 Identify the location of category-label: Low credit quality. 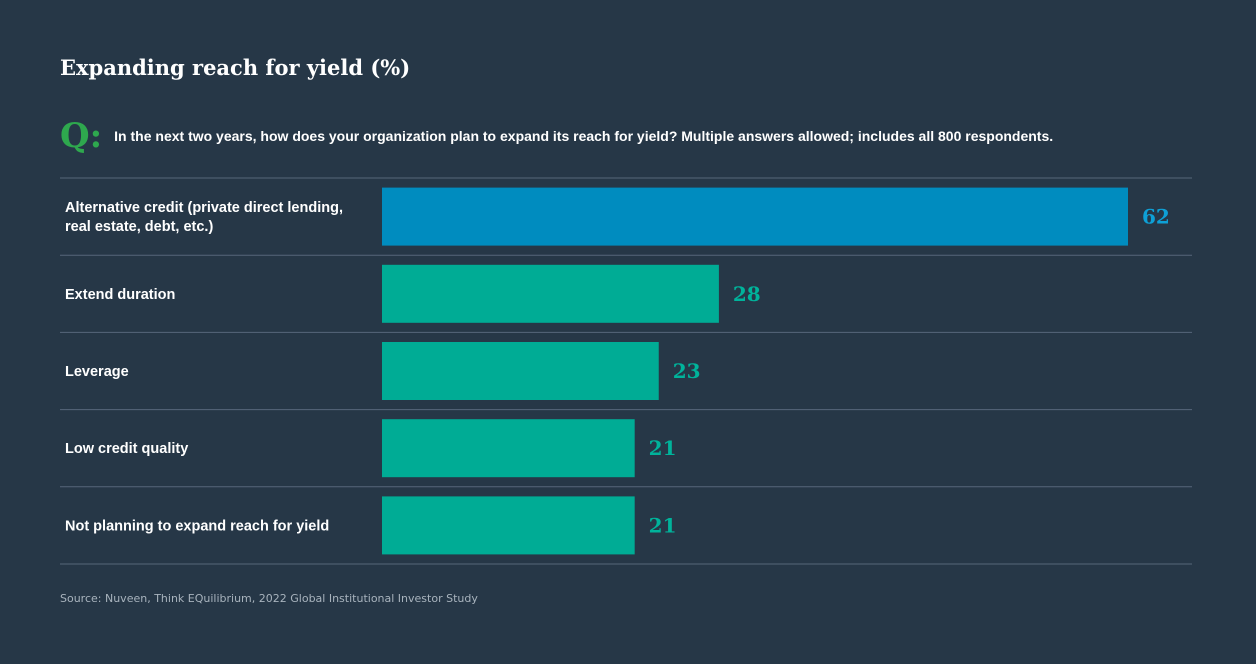
(126, 449).